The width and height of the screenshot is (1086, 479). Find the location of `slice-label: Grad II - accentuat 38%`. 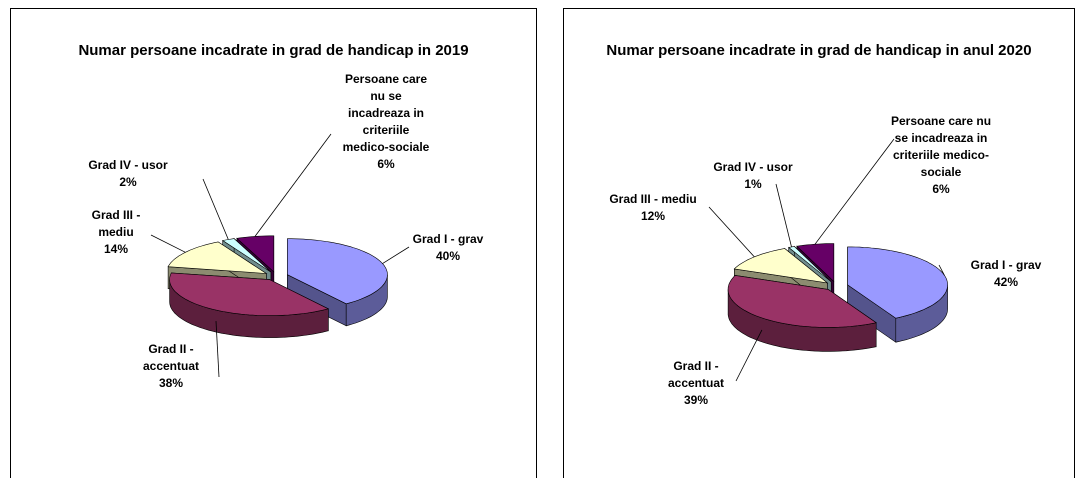

slice-label: Grad II - accentuat 38% is located at coordinates (171, 366).